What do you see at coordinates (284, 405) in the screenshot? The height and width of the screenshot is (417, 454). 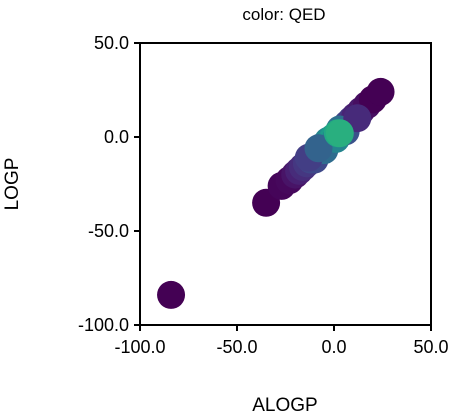 I see `x-axis-label: ALOGP` at bounding box center [284, 405].